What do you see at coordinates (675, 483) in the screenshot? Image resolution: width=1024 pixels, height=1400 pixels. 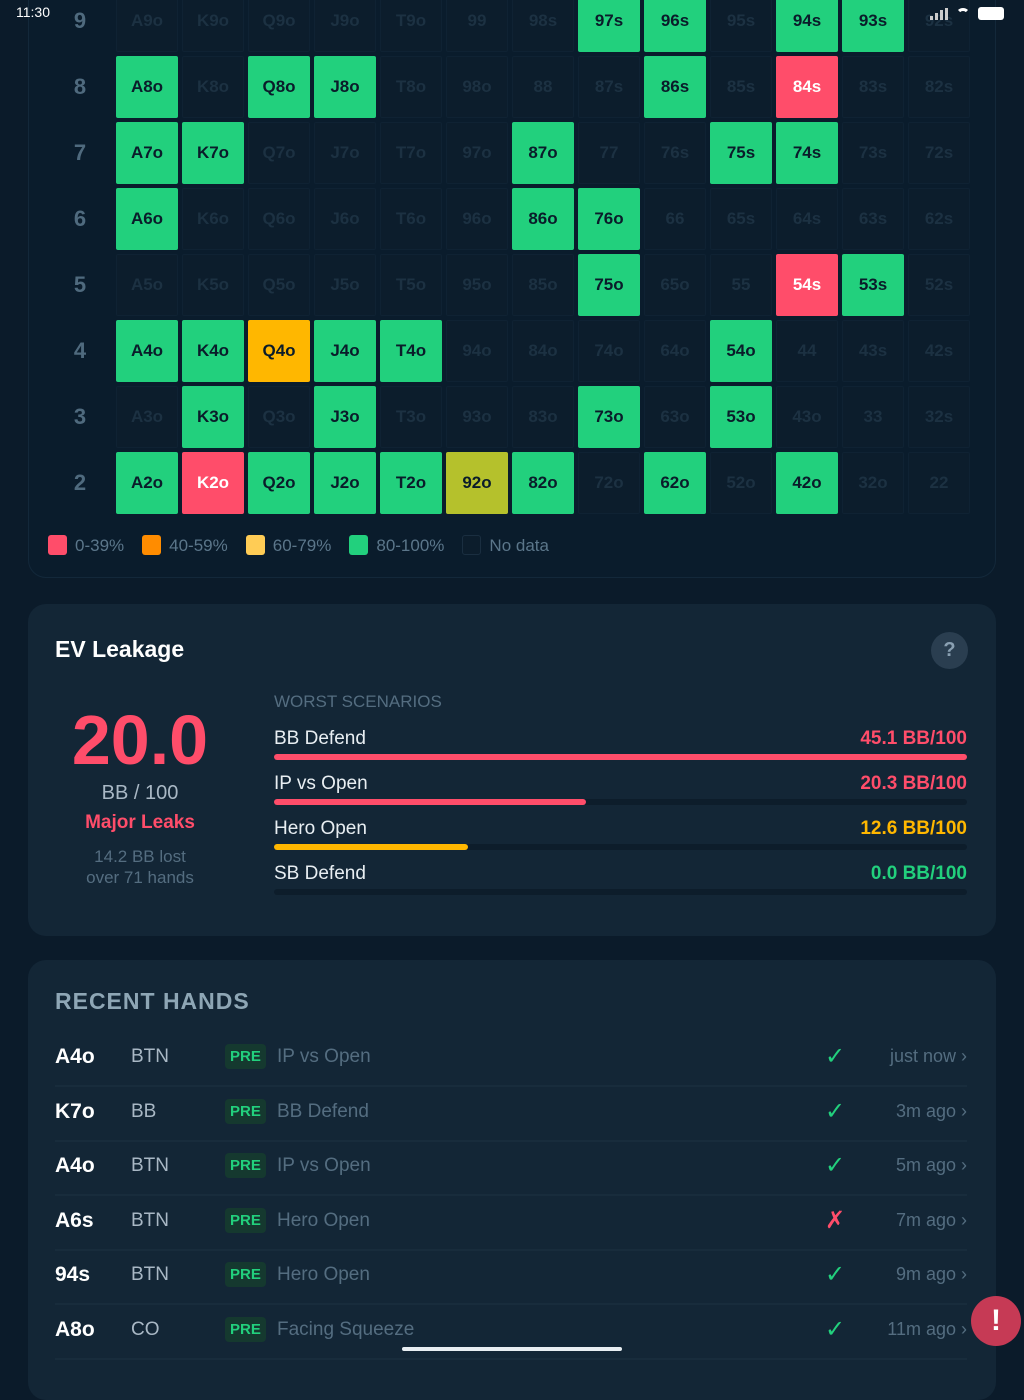 I see `hand-cell: 62o` at bounding box center [675, 483].